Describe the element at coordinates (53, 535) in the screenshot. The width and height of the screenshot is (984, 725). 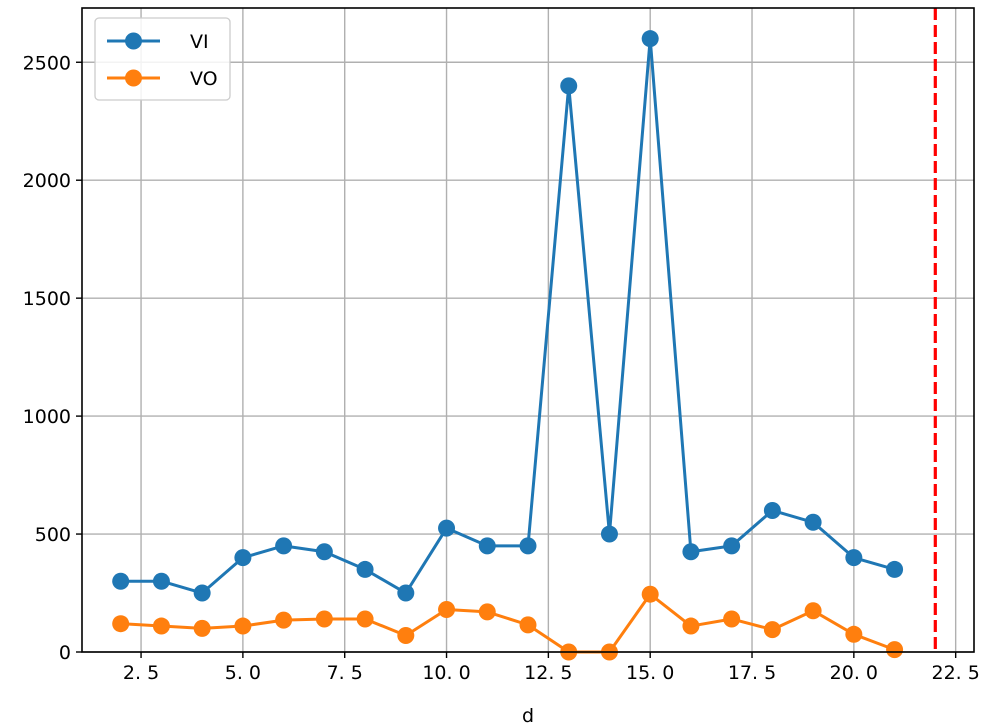
I see `y-tick-label: 500` at that location.